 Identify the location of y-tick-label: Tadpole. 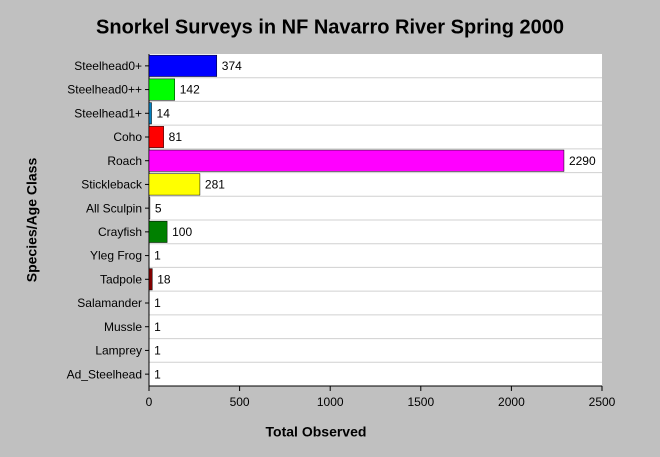
(121, 279).